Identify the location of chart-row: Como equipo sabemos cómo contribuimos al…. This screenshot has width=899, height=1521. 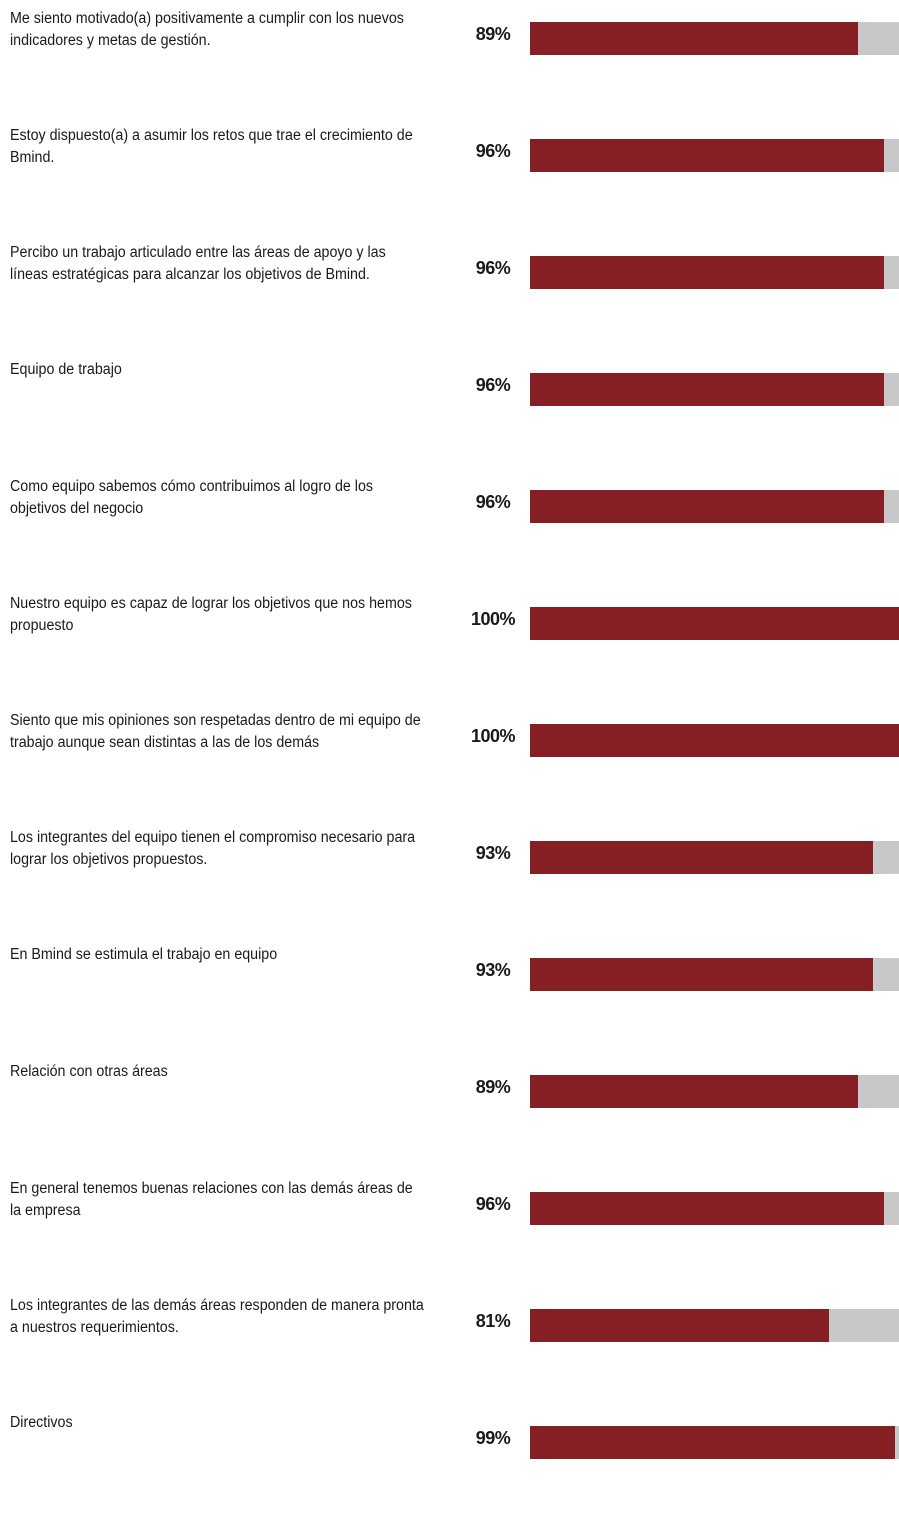
(449, 526).